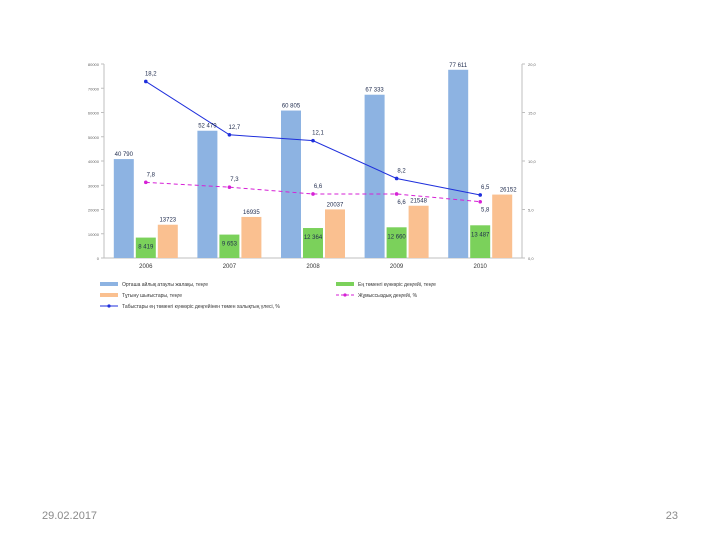 Image resolution: width=720 pixels, height=540 pixels. What do you see at coordinates (235, 128) in the screenshot?
I see `line-value-label: 12,7` at bounding box center [235, 128].